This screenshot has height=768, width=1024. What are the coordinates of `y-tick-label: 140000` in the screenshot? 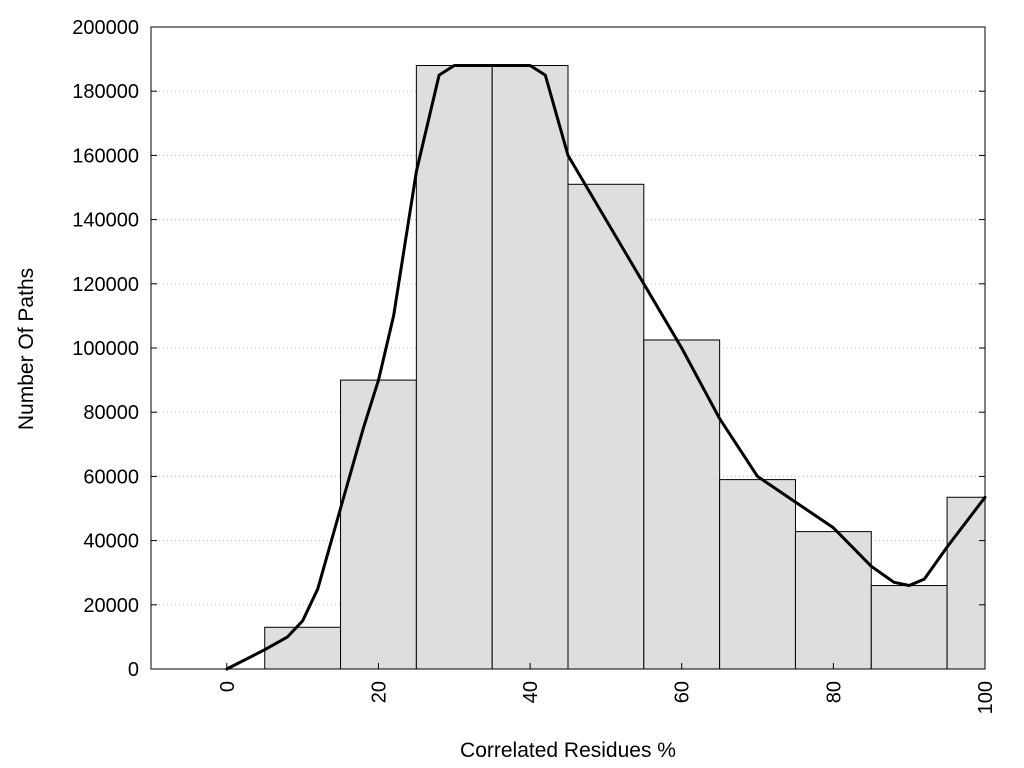 It's located at (105, 221).